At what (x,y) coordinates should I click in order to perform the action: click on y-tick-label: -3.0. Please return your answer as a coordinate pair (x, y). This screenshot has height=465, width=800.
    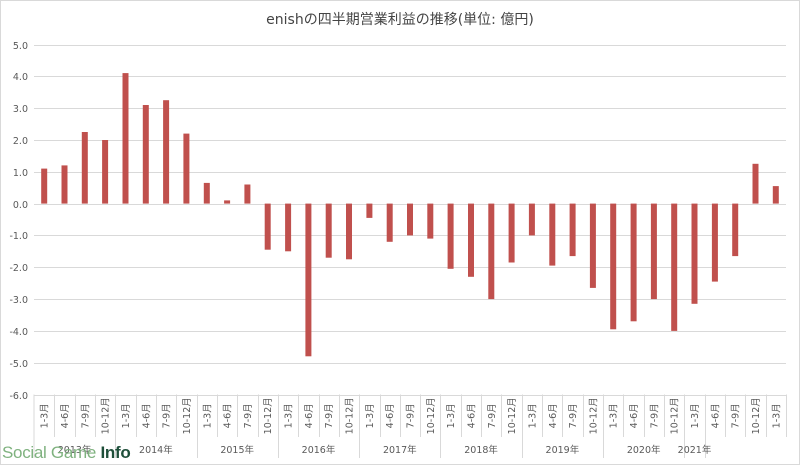
    Looking at the image, I should click on (18, 300).